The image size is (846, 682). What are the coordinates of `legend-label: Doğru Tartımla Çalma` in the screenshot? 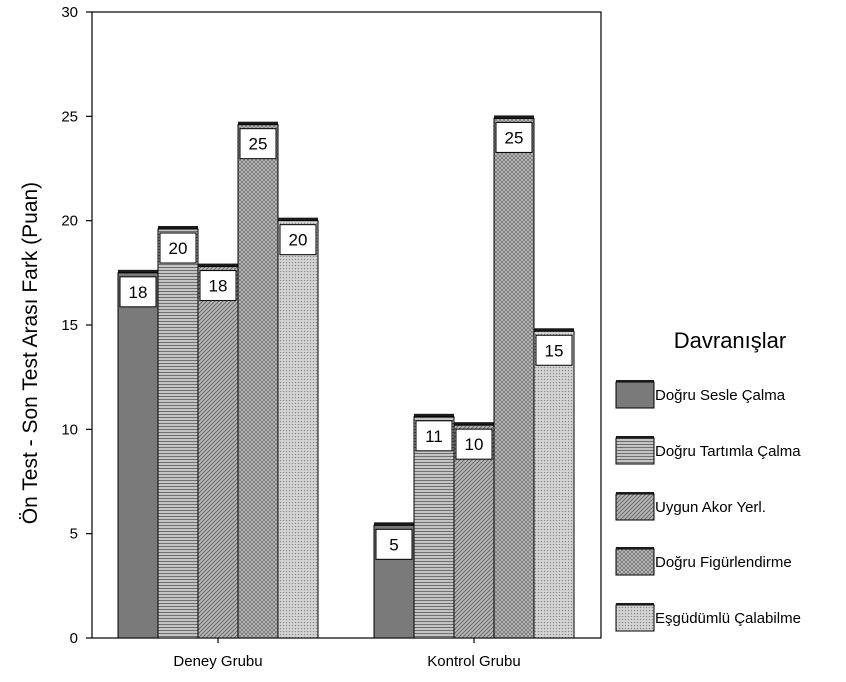 It's located at (728, 451).